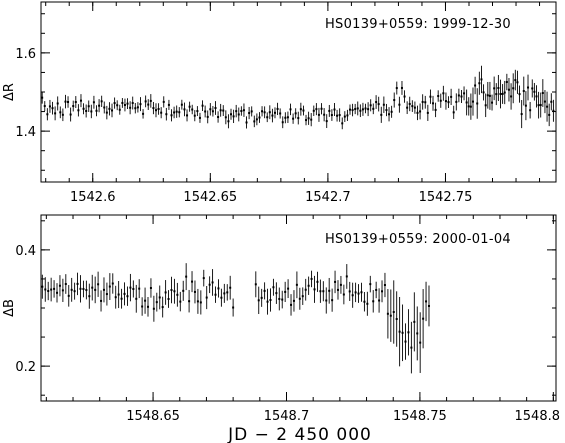 This screenshot has height=443, width=565. I want to click on x-axis-label: JD − 2 450 000, so click(299, 434).